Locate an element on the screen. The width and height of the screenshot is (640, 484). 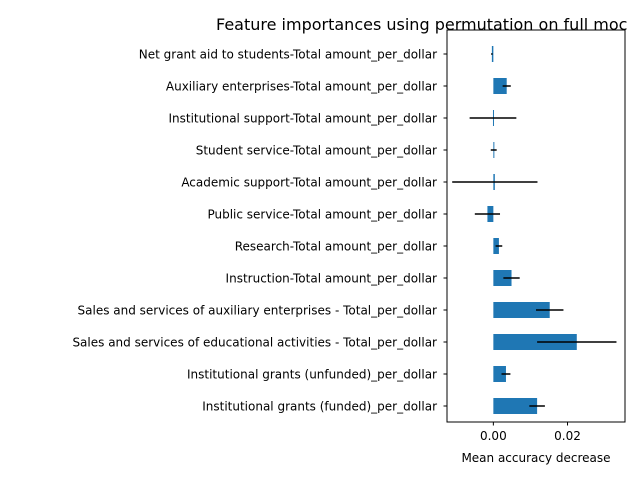
y-tick-label: Institutional grants (funded)_per_dollar is located at coordinates (319, 407).